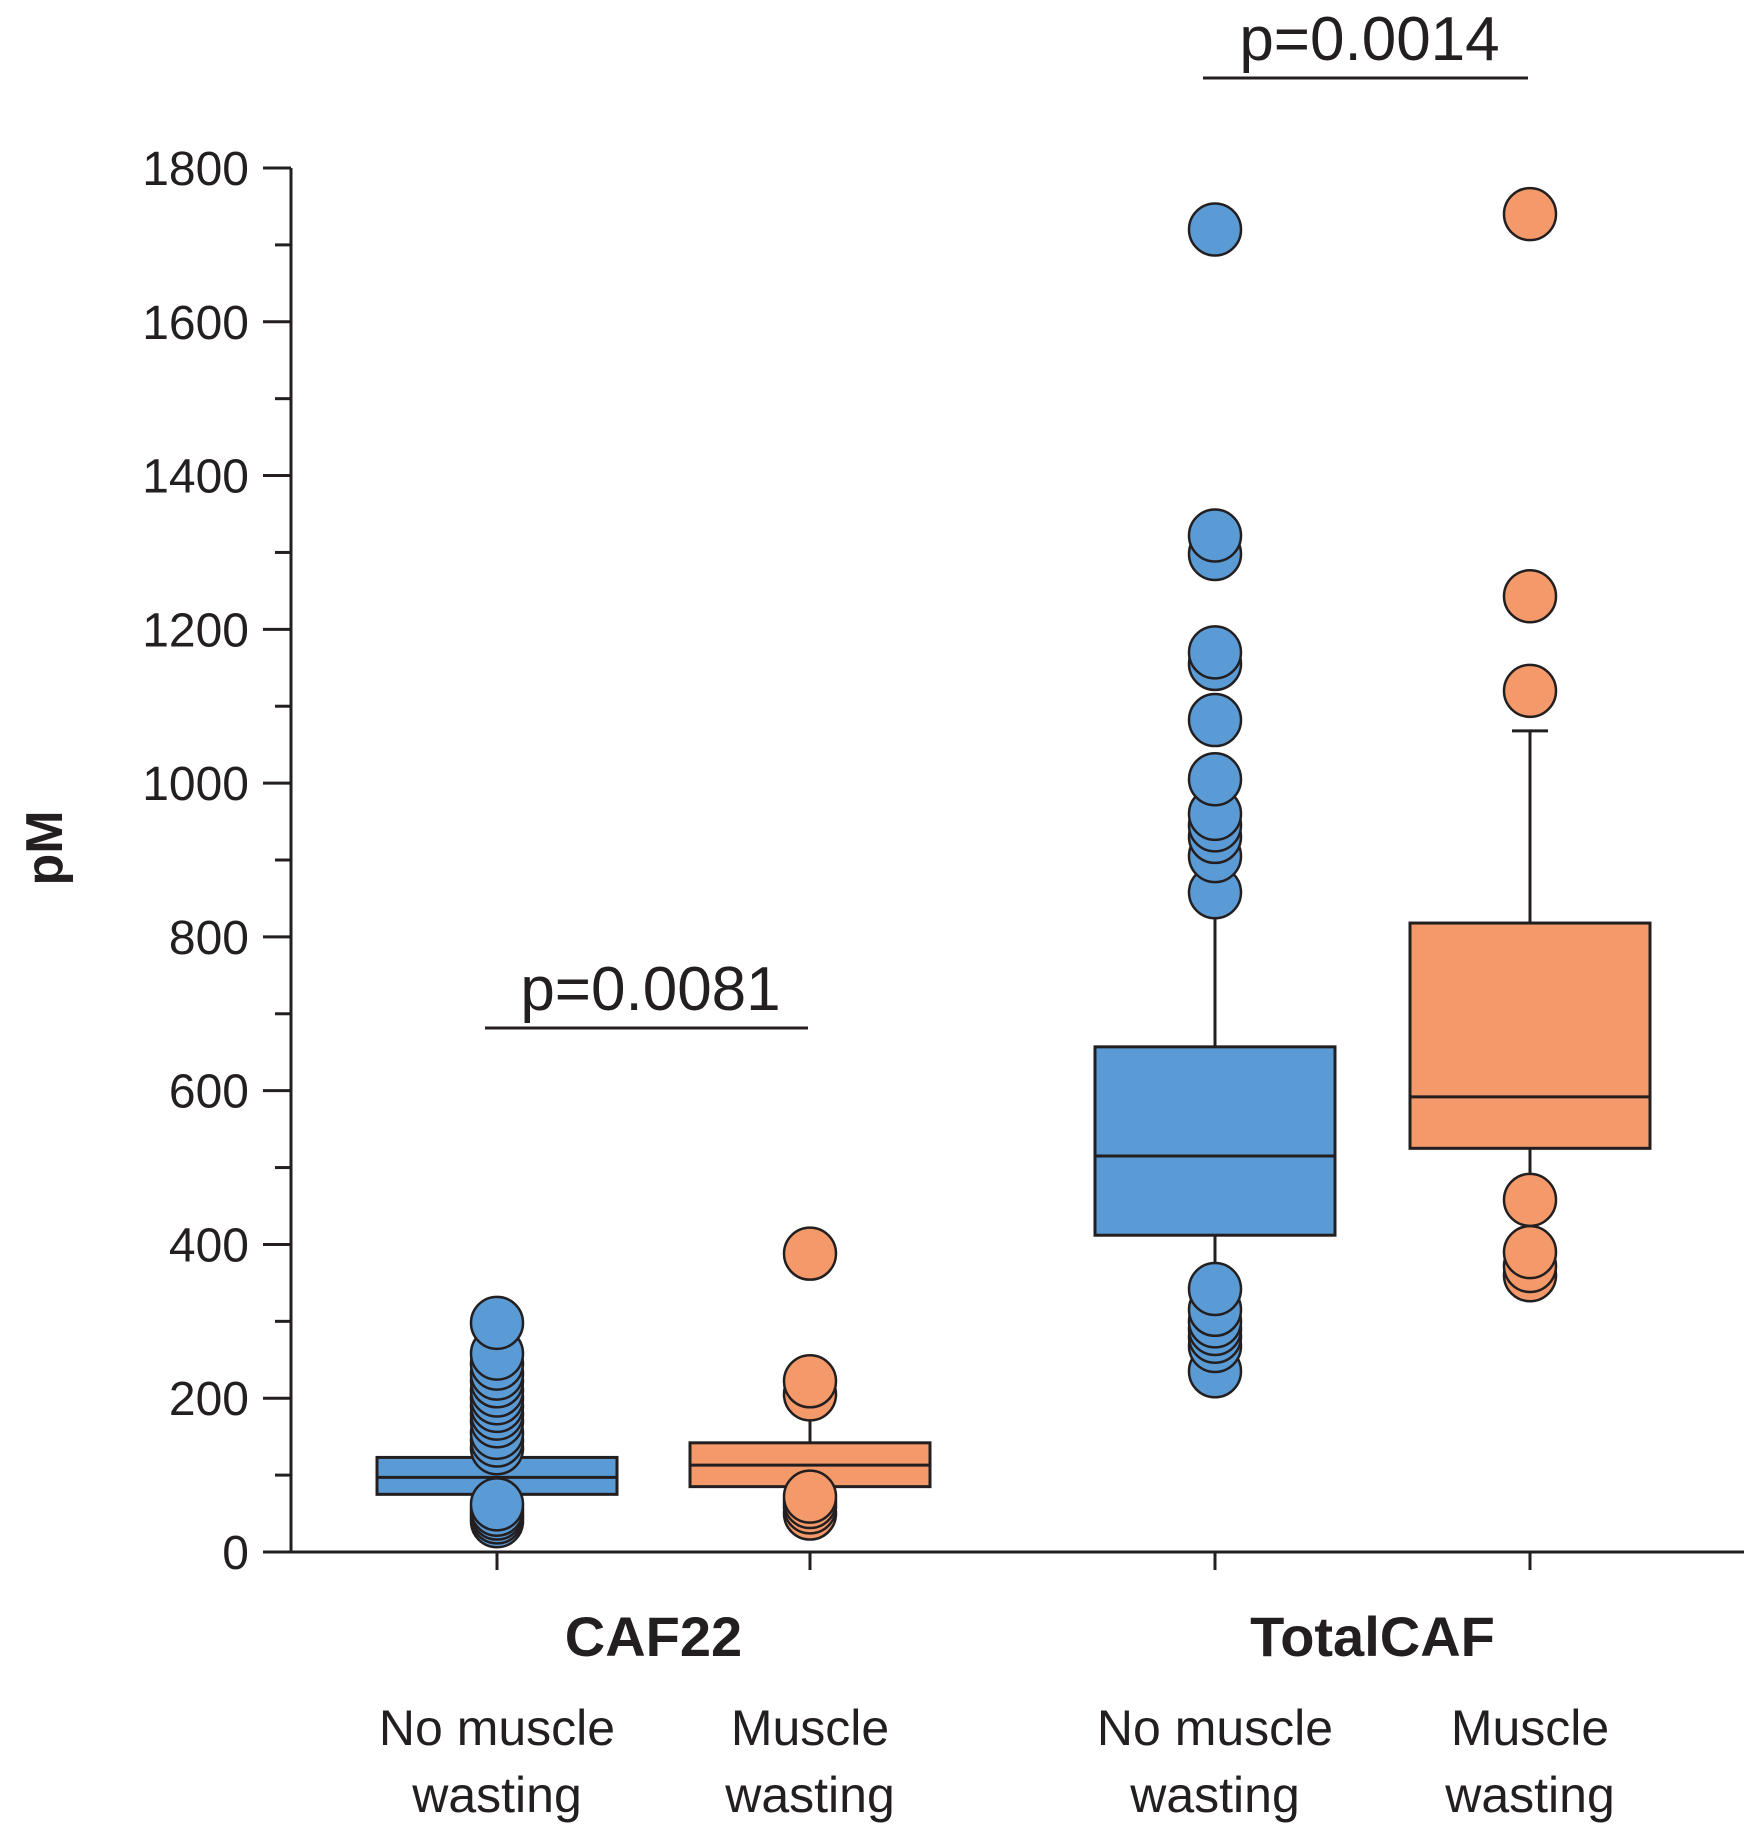  What do you see at coordinates (209, 1245) in the screenshot?
I see `y-tick-label: 400` at bounding box center [209, 1245].